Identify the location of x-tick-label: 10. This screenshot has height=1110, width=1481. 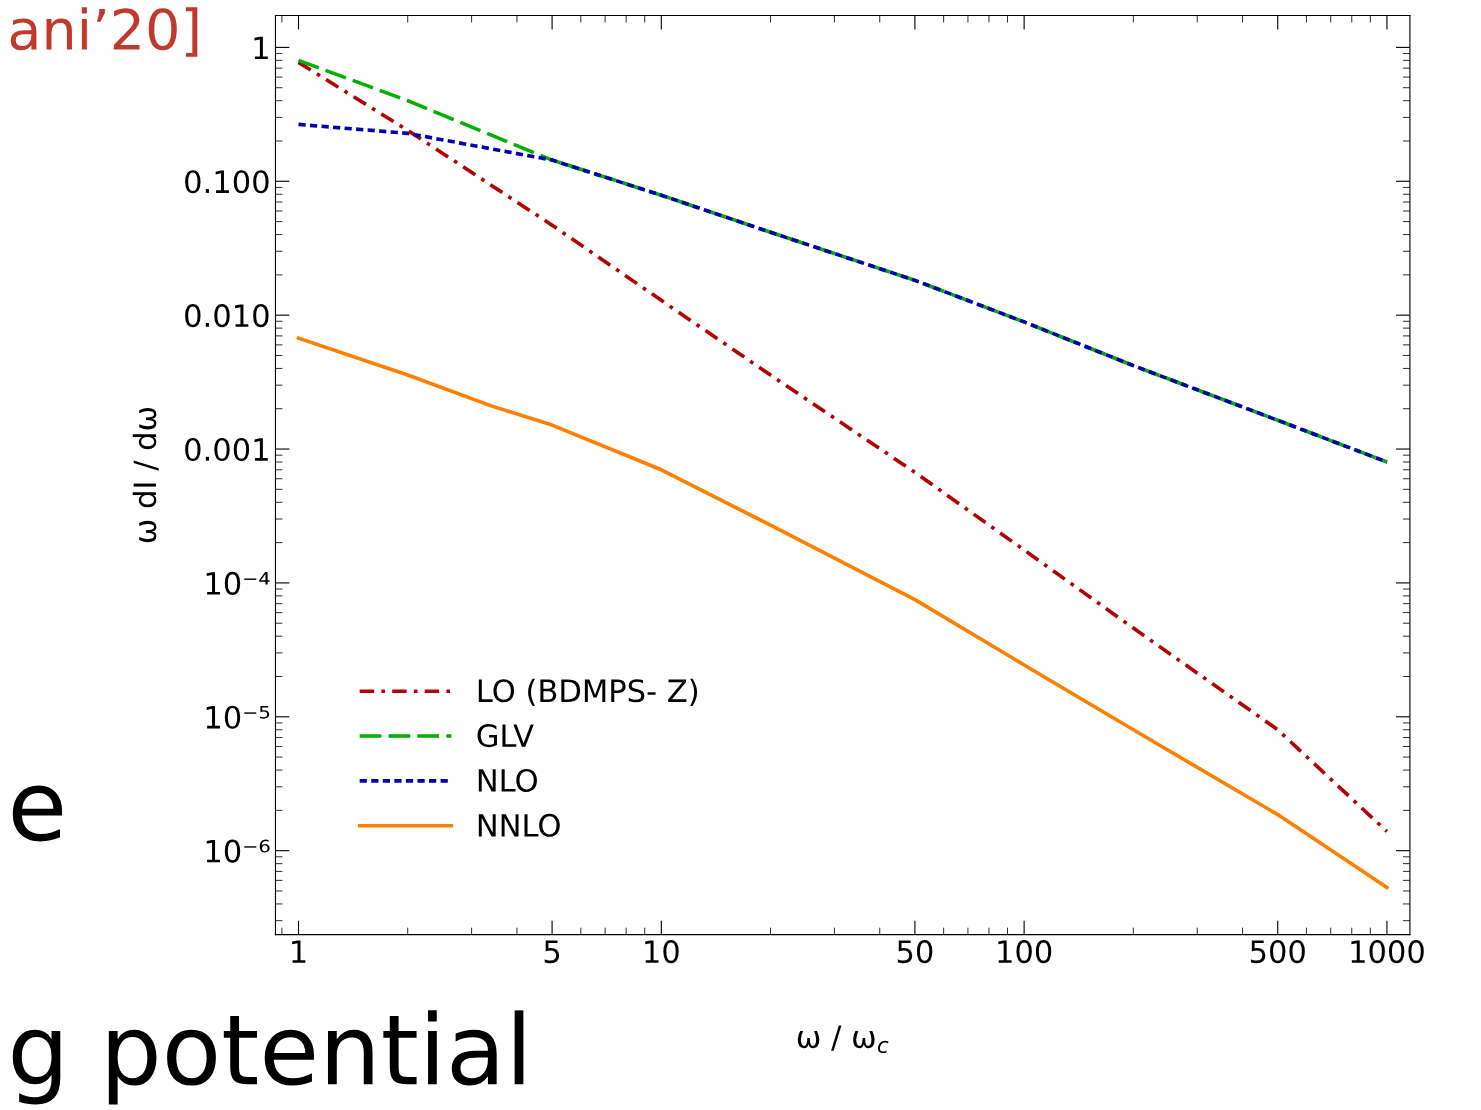
(662, 952).